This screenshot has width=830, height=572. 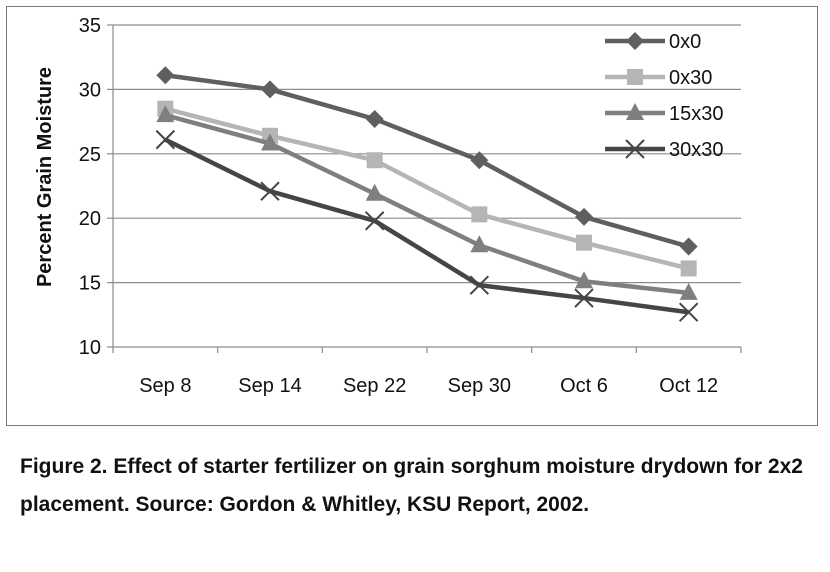 I want to click on legend-label: 0x30, so click(x=690, y=78).